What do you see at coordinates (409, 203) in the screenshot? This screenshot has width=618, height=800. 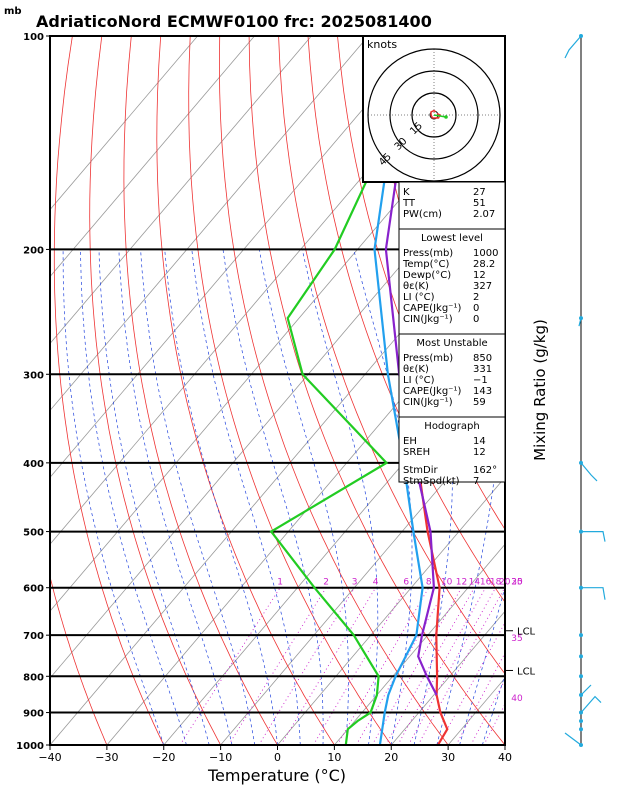 I see `index-label: TT` at bounding box center [409, 203].